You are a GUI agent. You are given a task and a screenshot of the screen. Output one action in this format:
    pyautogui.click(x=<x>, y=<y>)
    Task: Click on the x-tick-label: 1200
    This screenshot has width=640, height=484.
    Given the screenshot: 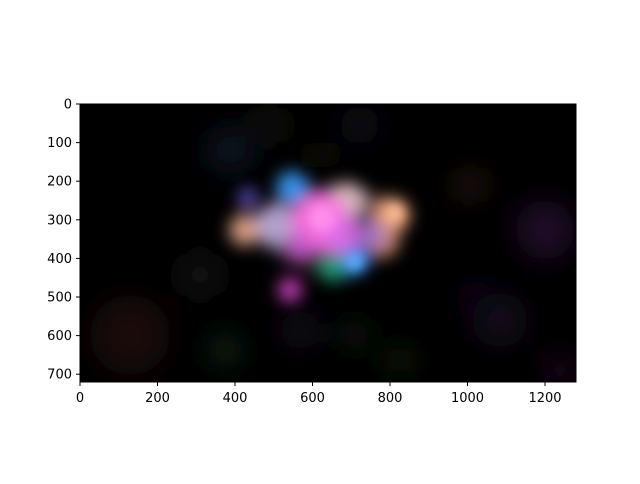 What is the action you would take?
    pyautogui.click(x=544, y=398)
    